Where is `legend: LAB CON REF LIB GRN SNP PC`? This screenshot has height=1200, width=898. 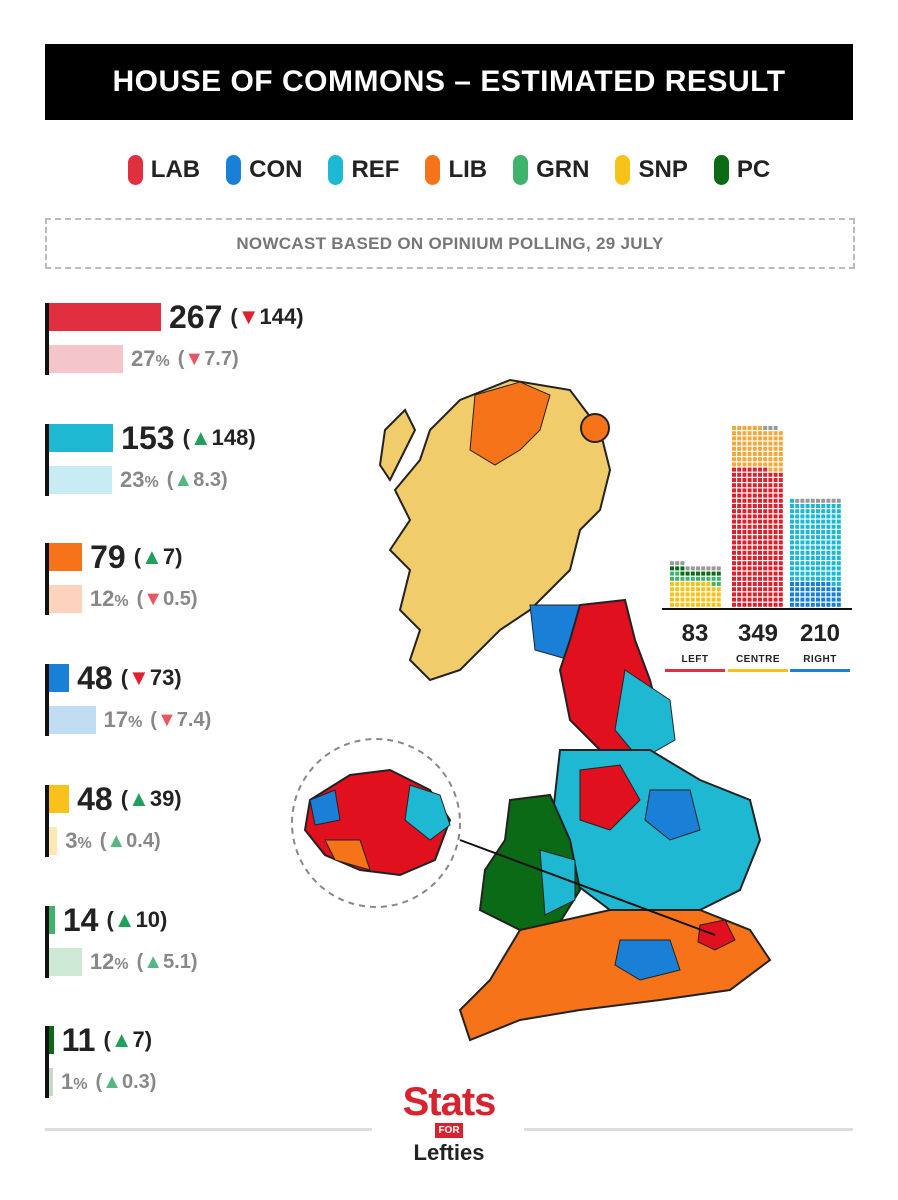
legend: LAB CON REF LIB GRN SNP PC is located at coordinates (449, 170).